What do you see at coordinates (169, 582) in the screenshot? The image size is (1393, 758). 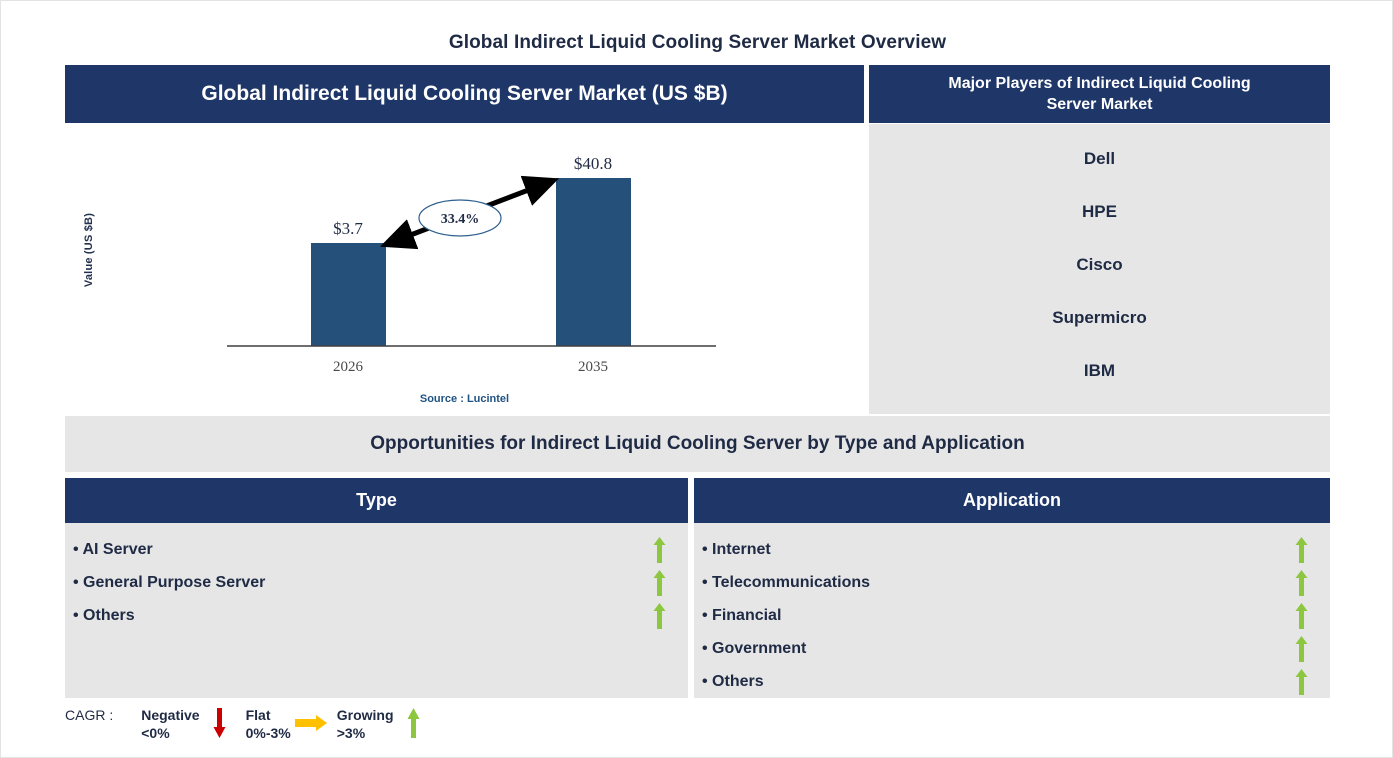 I see `type-item-label: • General Purpose Server` at bounding box center [169, 582].